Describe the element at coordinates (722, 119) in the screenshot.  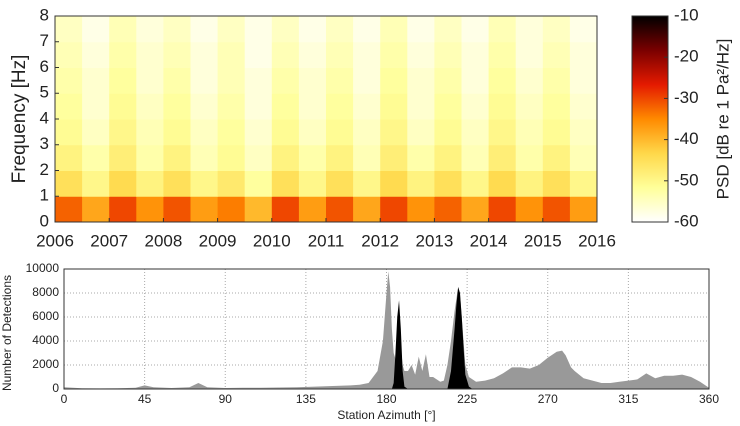
I see `colorbar-label: PSD [dB re 1 Pa²/Hz]` at that location.